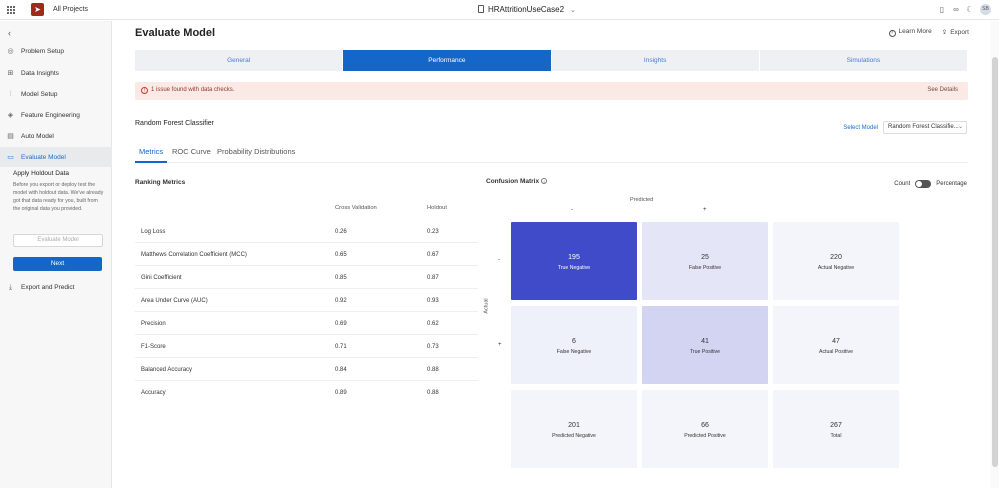 The width and height of the screenshot is (999, 488). Describe the element at coordinates (433, 301) in the screenshot. I see `metric-holdout: 0.93` at that location.